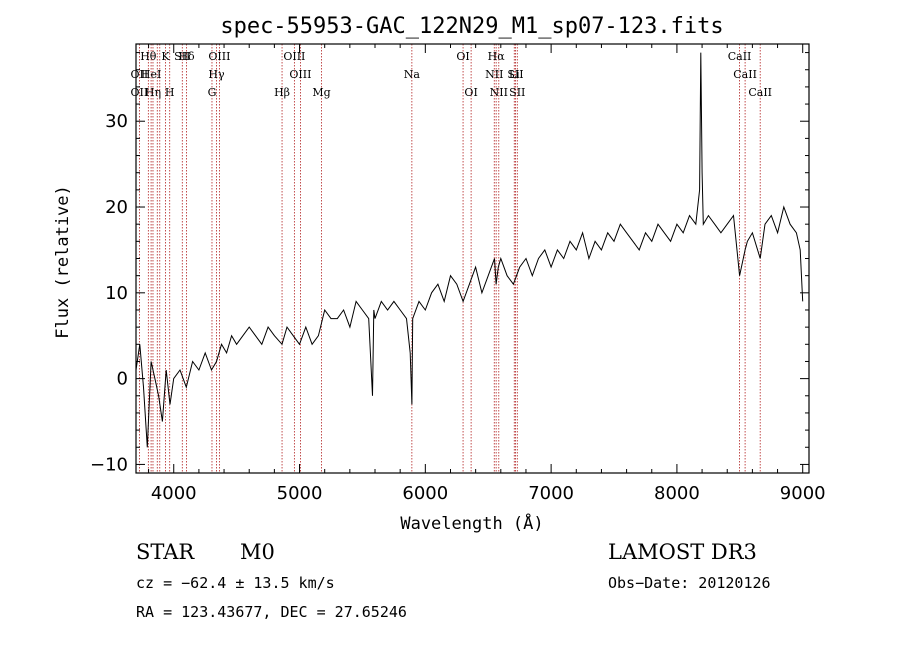  Describe the element at coordinates (122, 379) in the screenshot. I see `y-tick-label: 0` at that location.